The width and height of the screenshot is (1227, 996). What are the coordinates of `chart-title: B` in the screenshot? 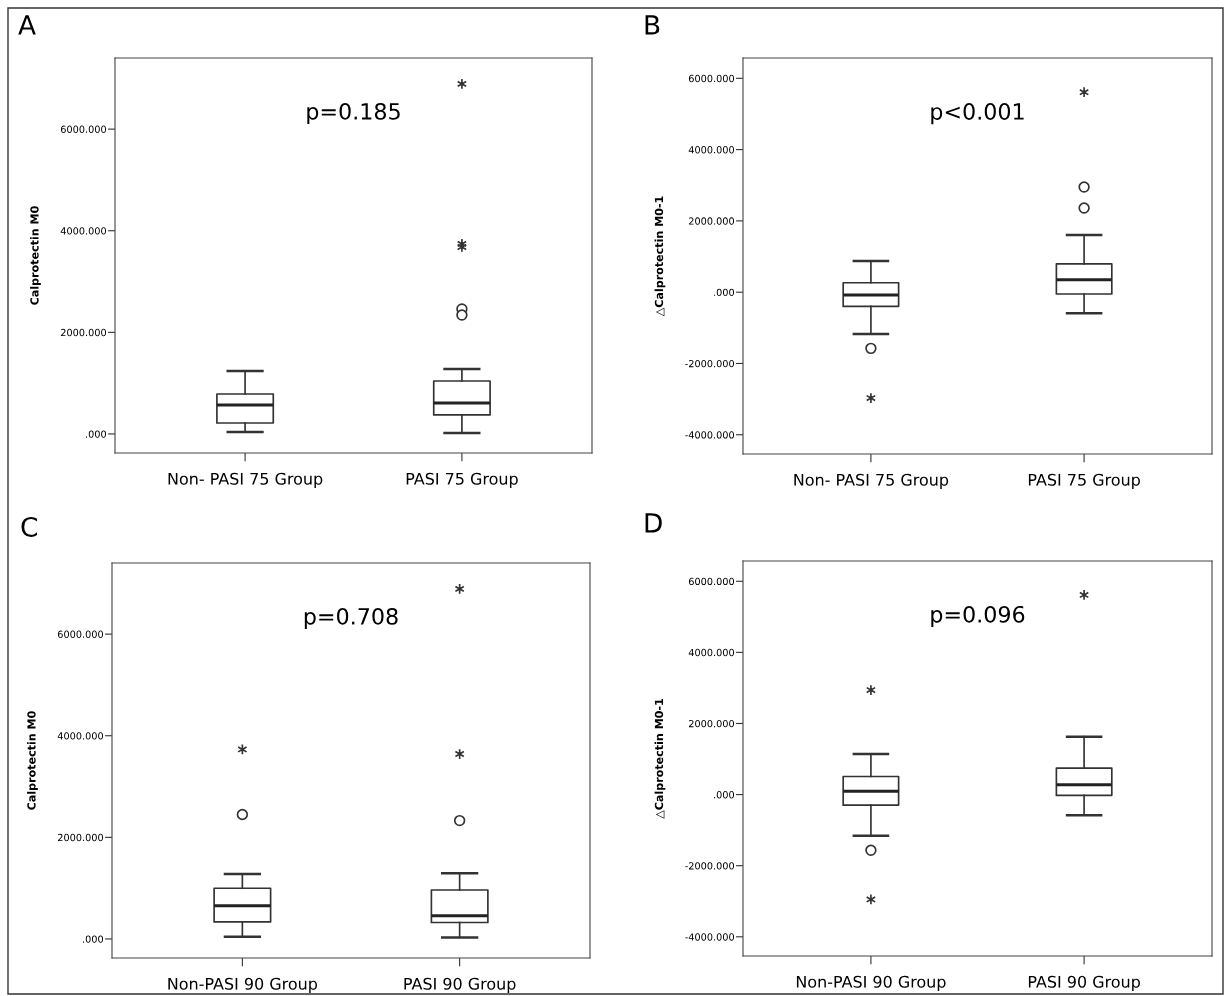 It's located at (652, 25).